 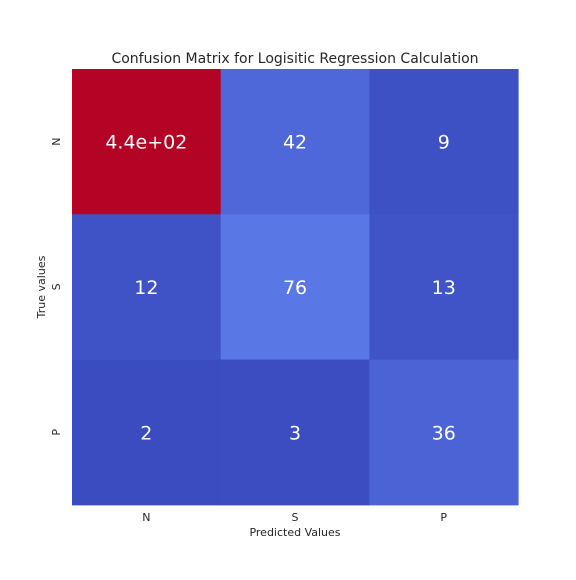 What do you see at coordinates (146, 517) in the screenshot?
I see `x-tick-label: N` at bounding box center [146, 517].